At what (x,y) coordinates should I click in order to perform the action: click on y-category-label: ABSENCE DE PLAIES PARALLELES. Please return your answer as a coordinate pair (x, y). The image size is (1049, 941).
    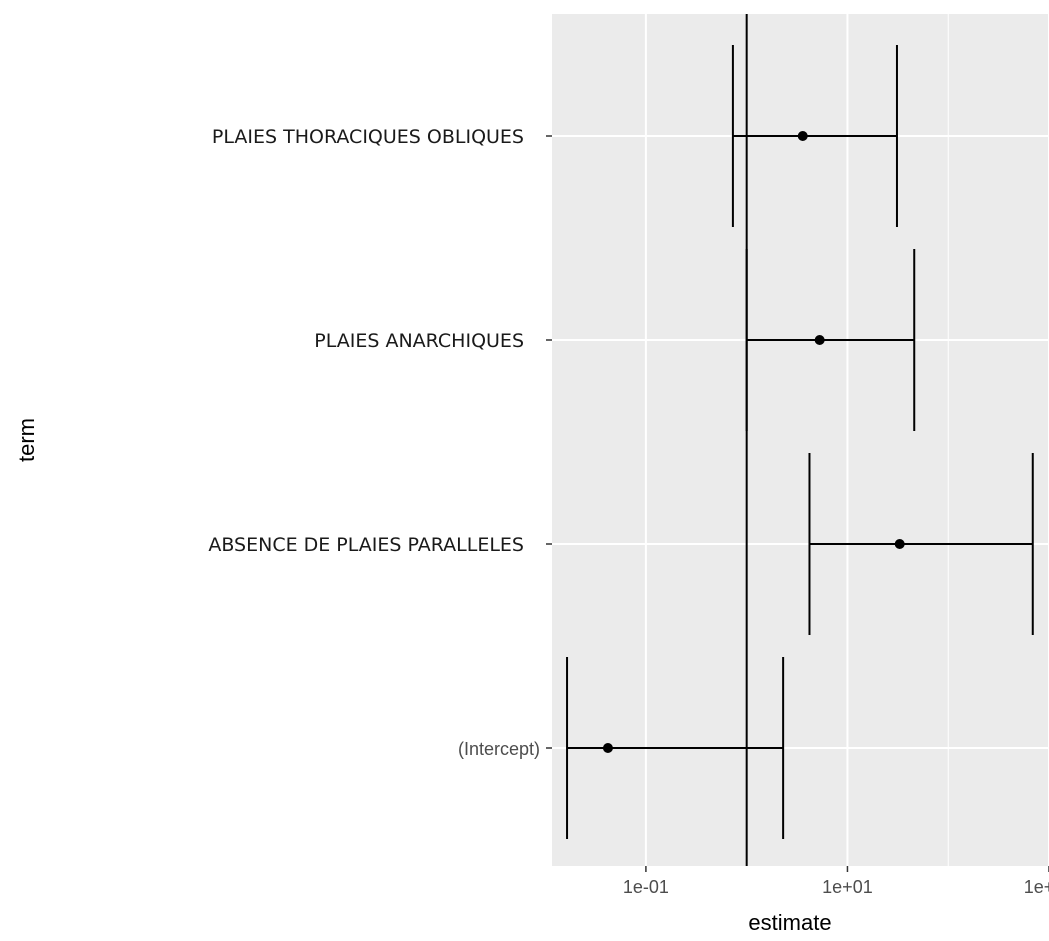
    Looking at the image, I should click on (366, 545).